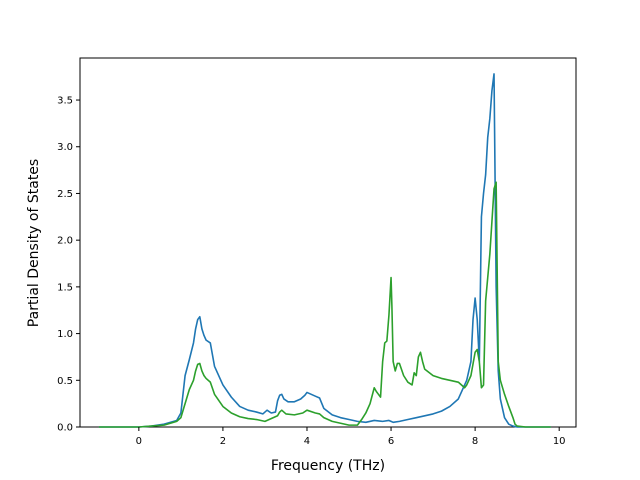 The height and width of the screenshot is (480, 640). What do you see at coordinates (139, 441) in the screenshot?
I see `x-tick-label: 0` at bounding box center [139, 441].